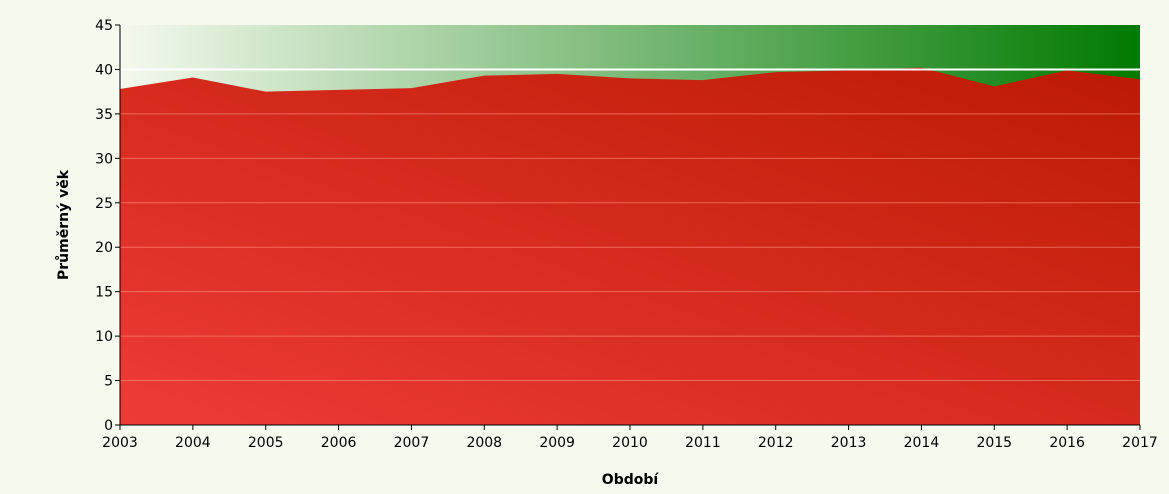 Image resolution: width=1169 pixels, height=494 pixels. Describe the element at coordinates (339, 443) in the screenshot. I see `x-tick-label-2006: 2006` at that location.